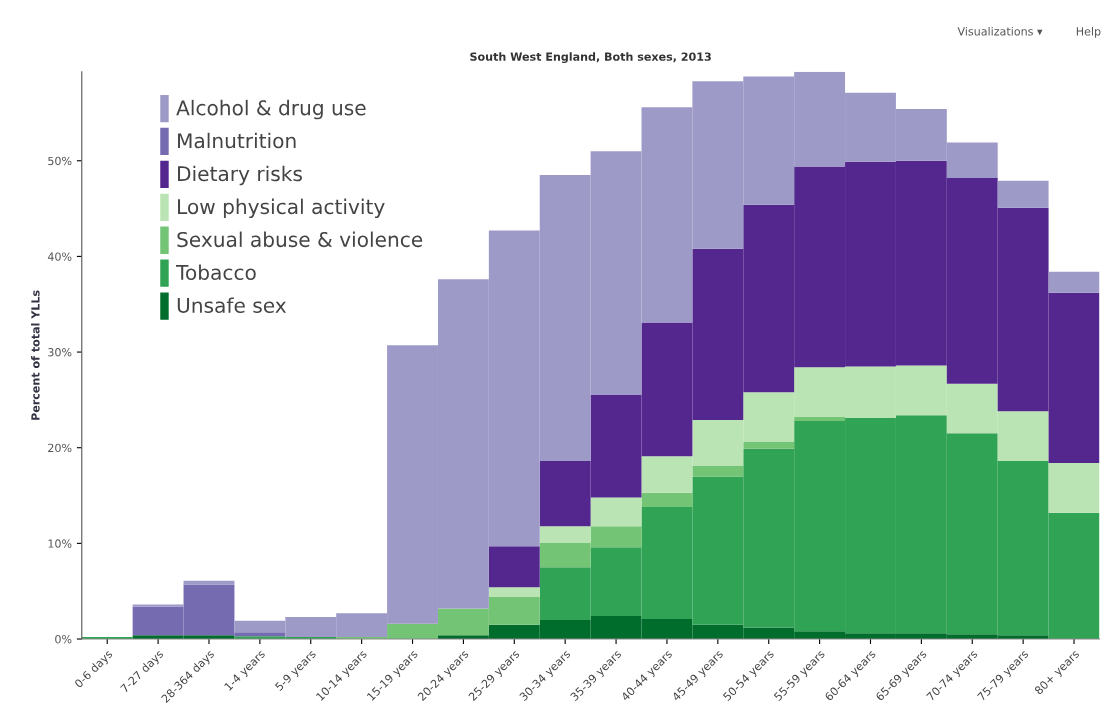  Describe the element at coordinates (60, 352) in the screenshot. I see `y-tick-label: 30%` at that location.